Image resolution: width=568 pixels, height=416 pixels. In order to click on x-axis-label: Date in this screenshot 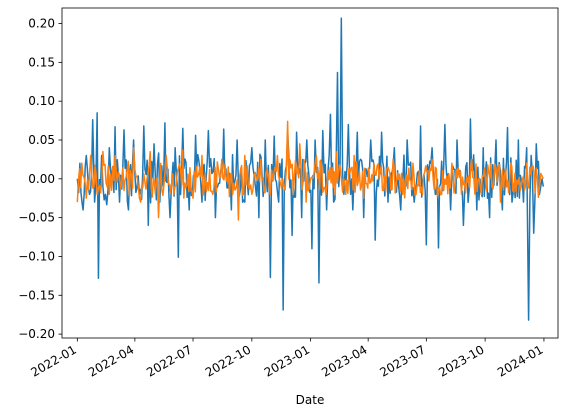, I will do `click(310, 400)`.